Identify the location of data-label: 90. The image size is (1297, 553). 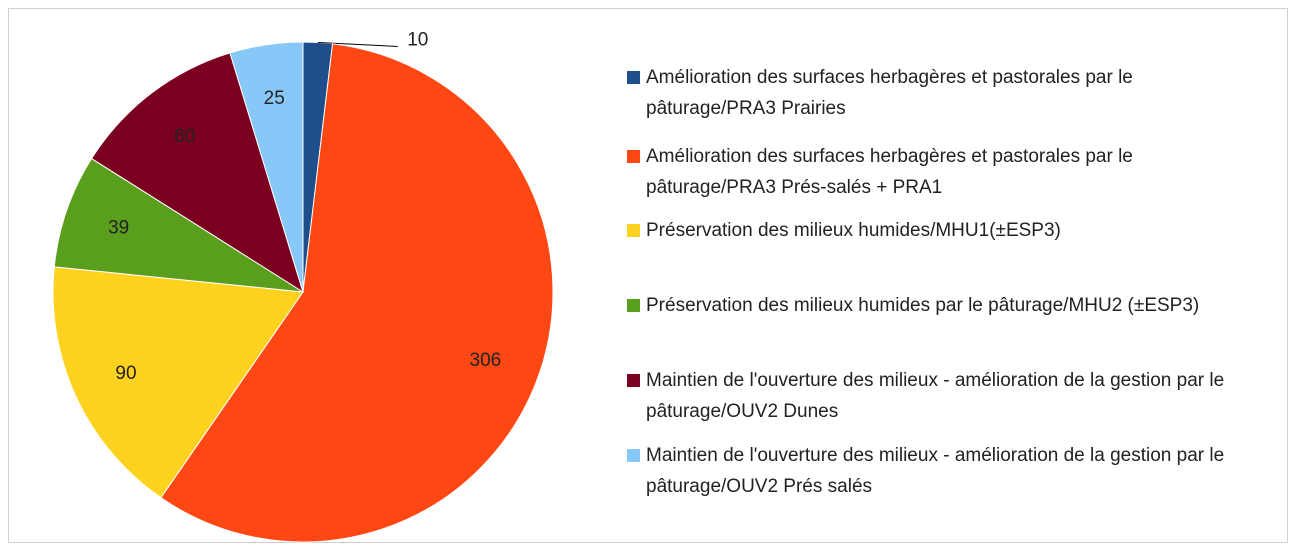
(125, 373).